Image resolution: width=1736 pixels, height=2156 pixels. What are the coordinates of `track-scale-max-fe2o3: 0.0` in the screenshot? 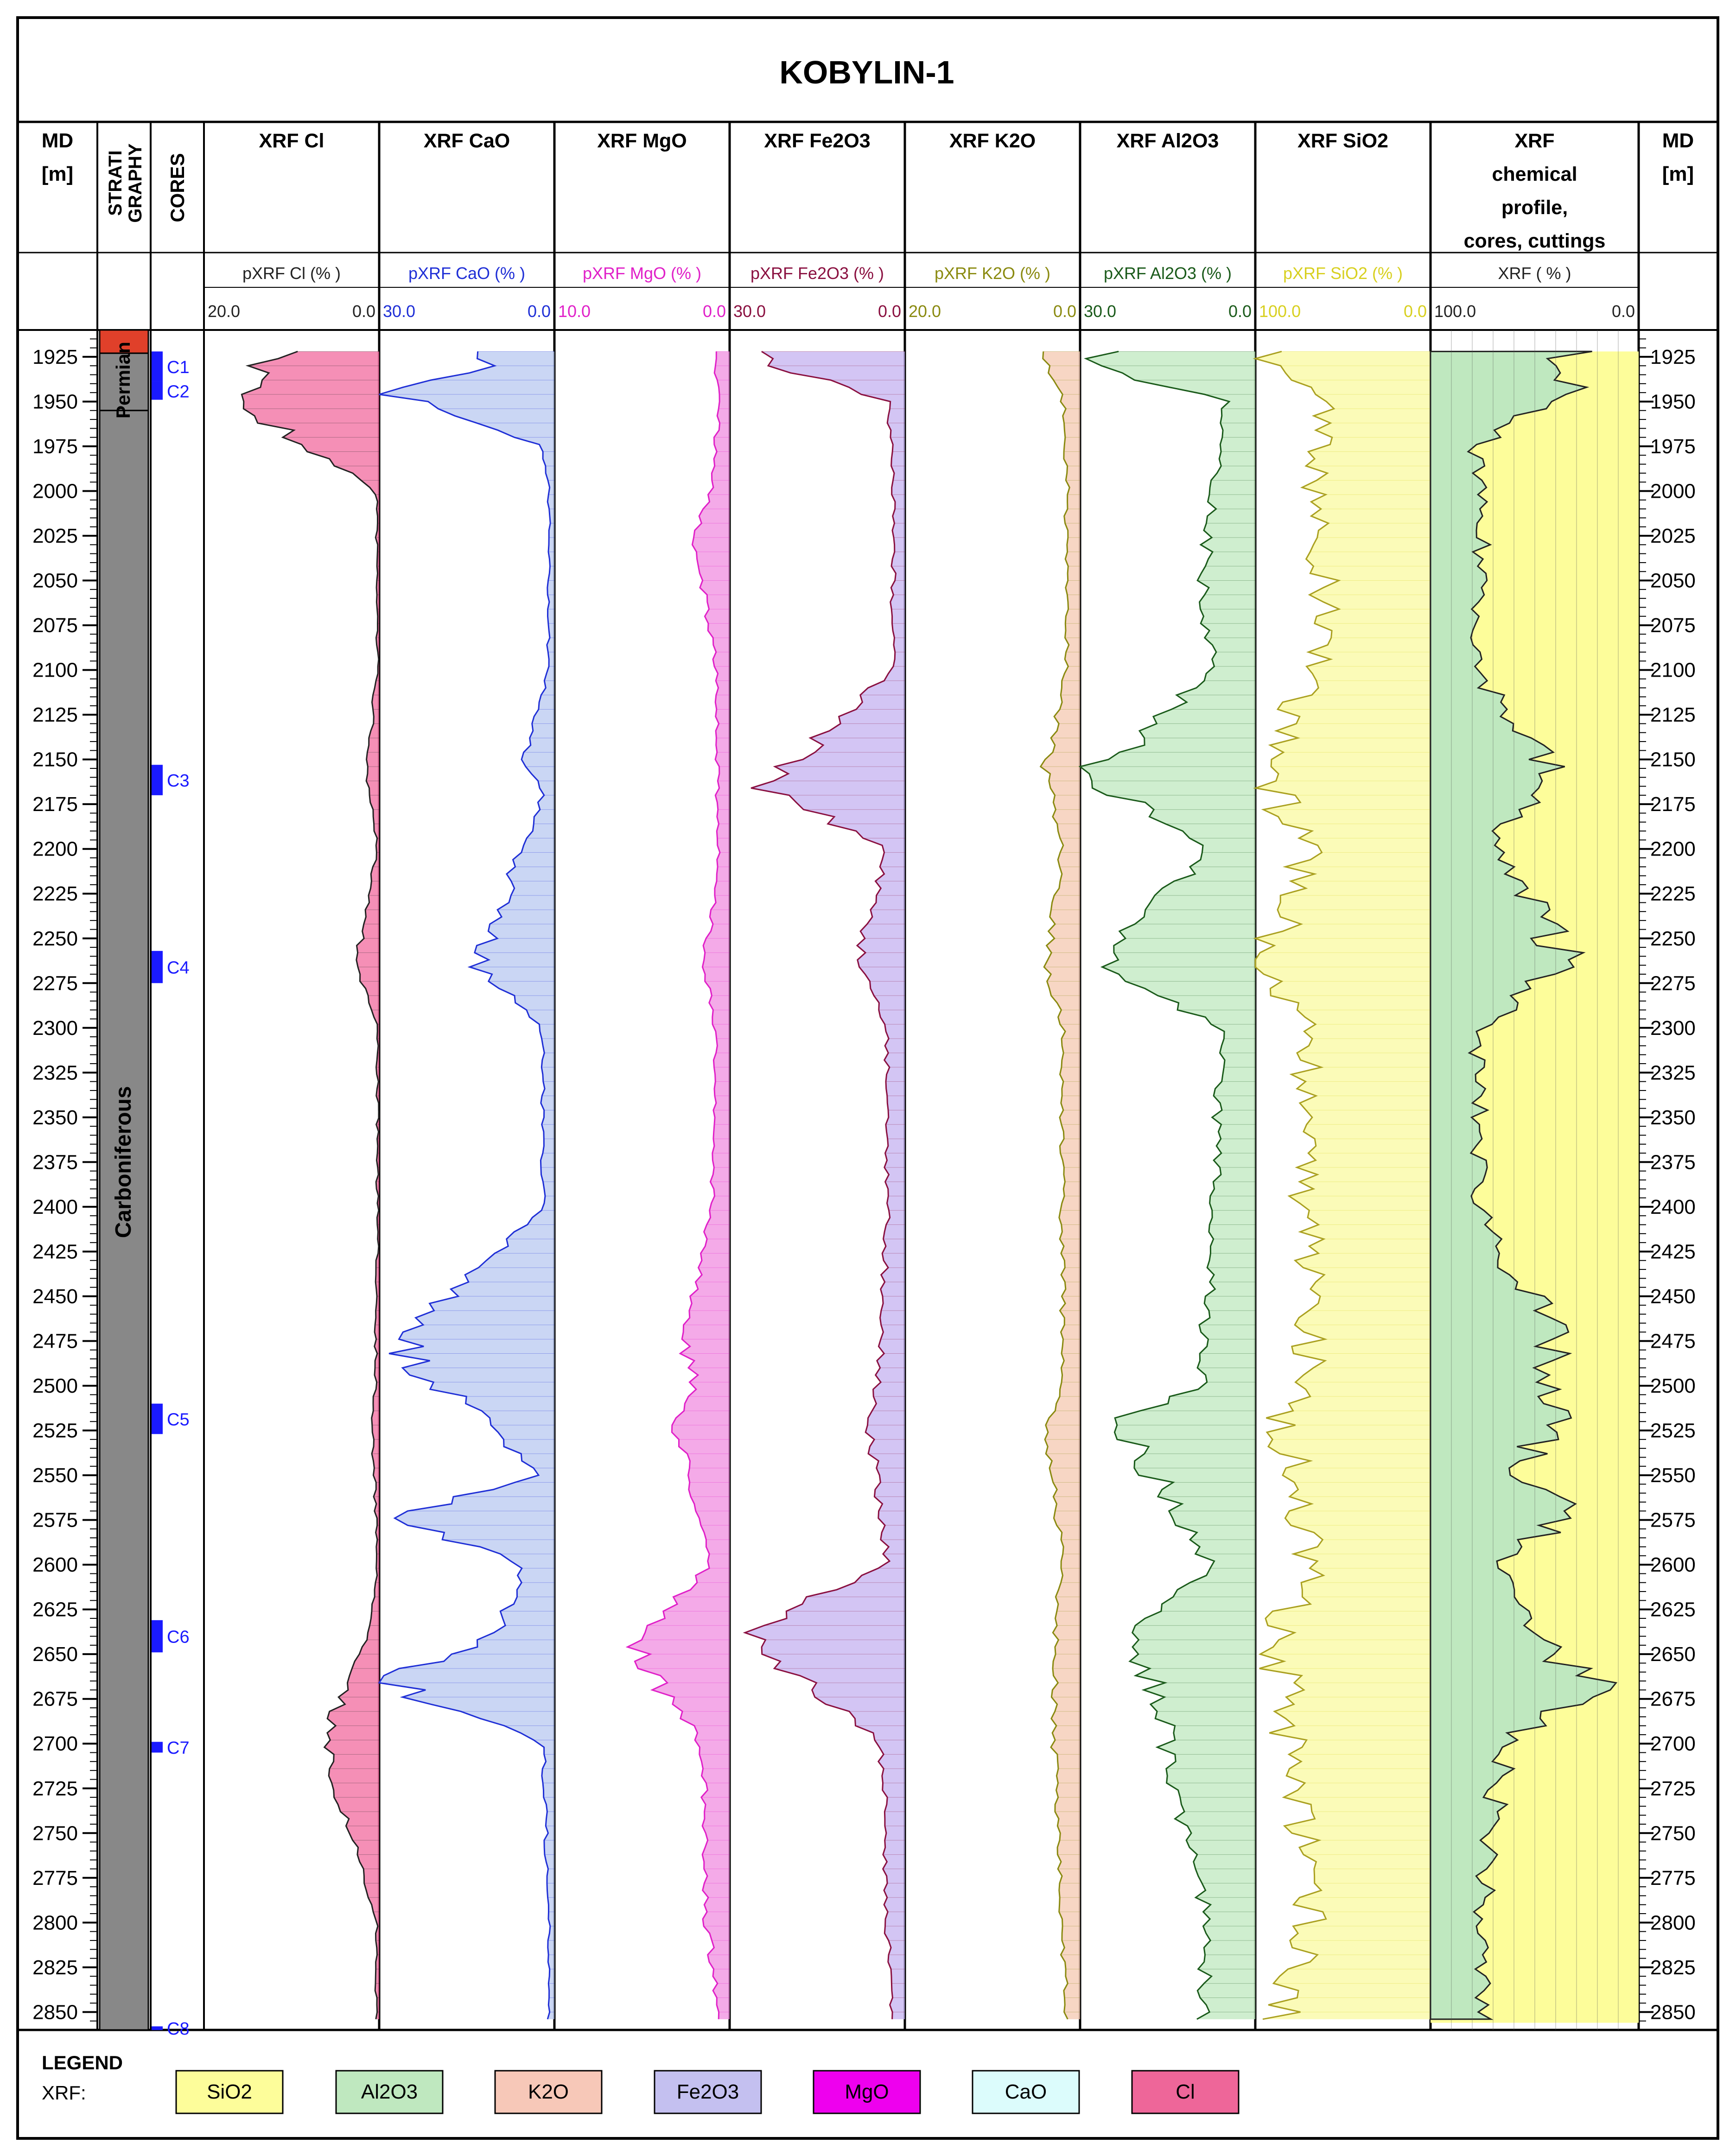 It's located at (889, 312).